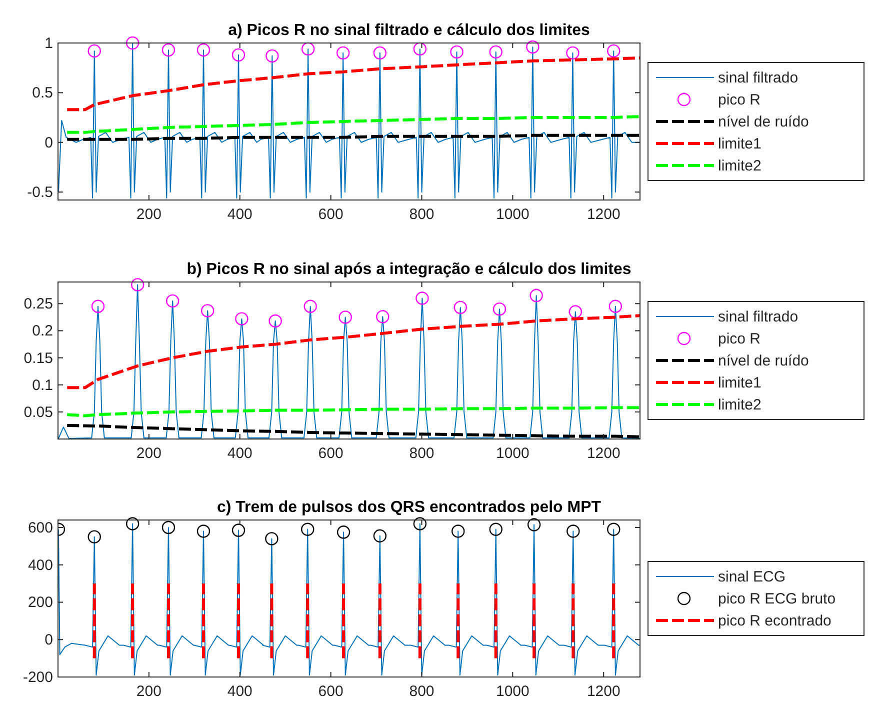 This screenshot has width=869, height=704. What do you see at coordinates (48, 43) in the screenshot?
I see `y-tick-label: 1` at bounding box center [48, 43].